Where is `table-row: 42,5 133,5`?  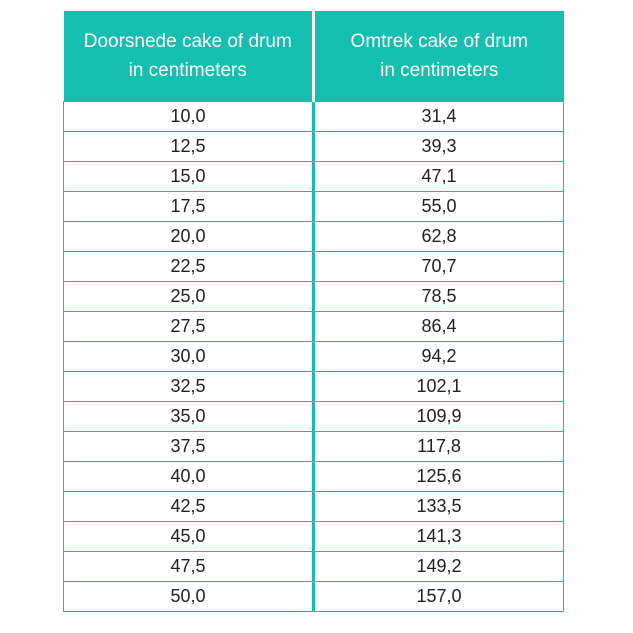
table-row: 42,5 133,5 is located at coordinates (313, 506).